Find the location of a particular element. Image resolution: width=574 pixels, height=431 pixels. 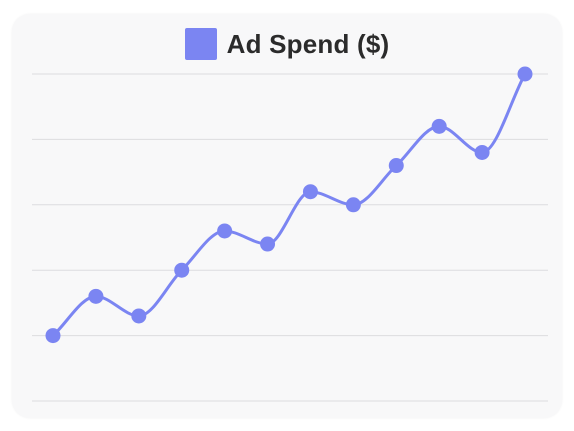

chart-legend: Ad Spend ($) is located at coordinates (287, 44).